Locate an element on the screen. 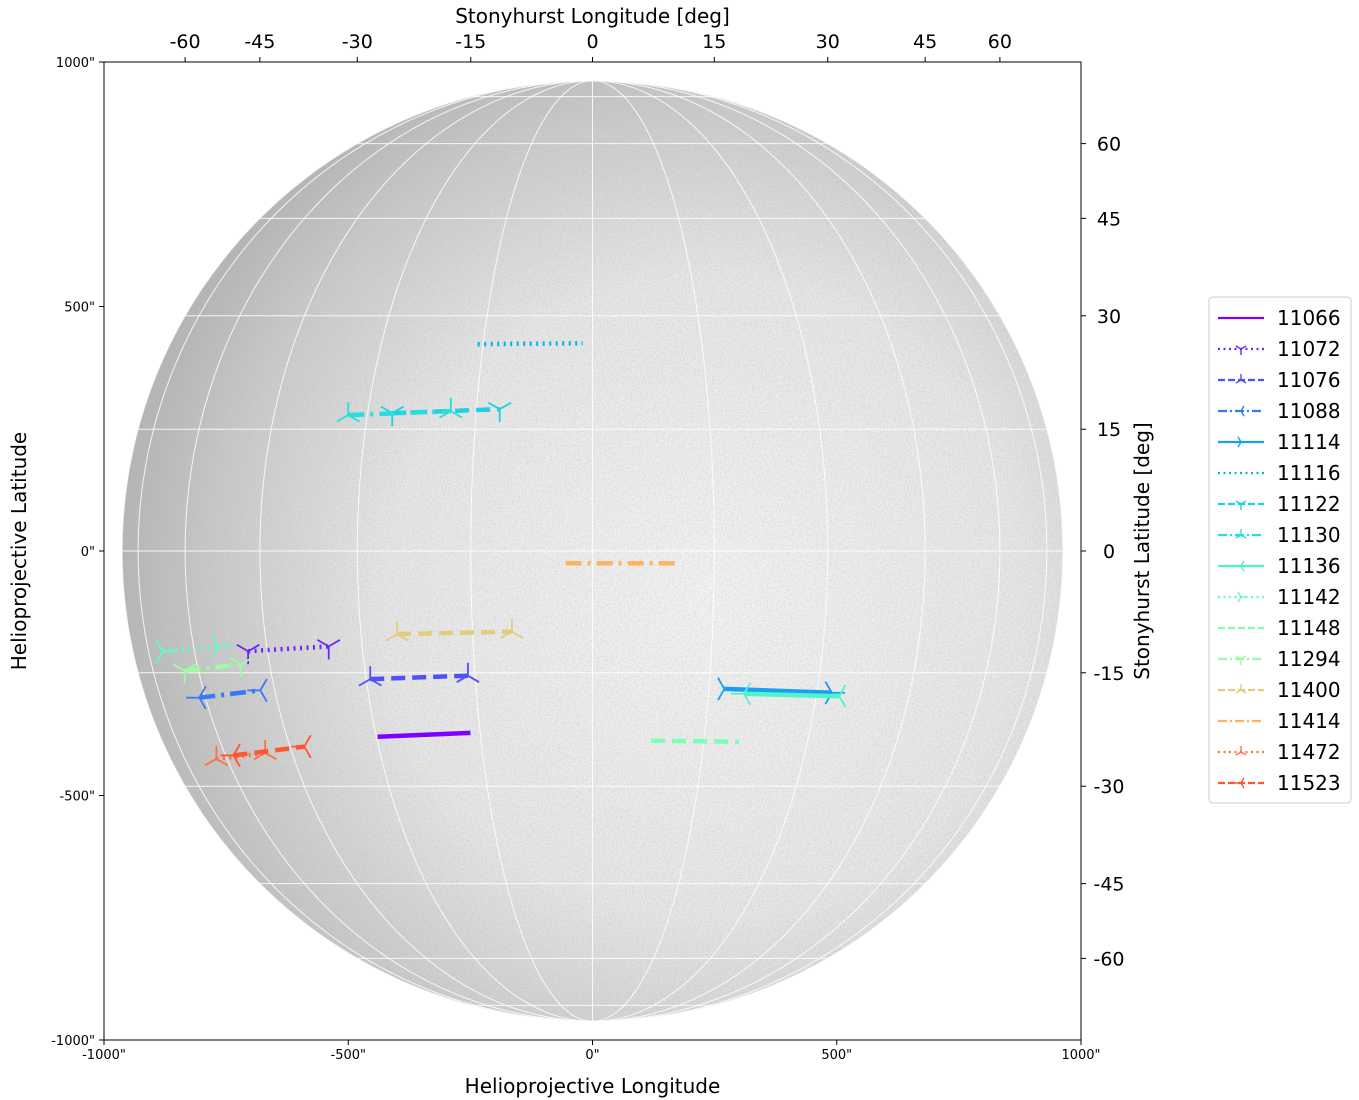  legend-item: 11114 is located at coordinates (1279, 442).